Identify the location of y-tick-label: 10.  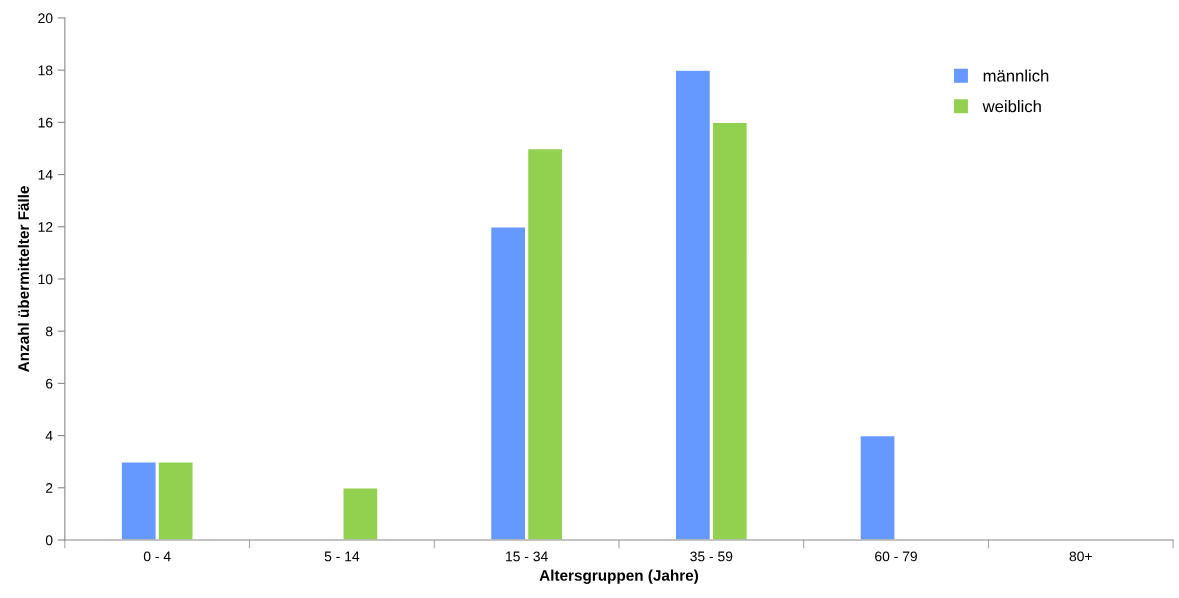
(45, 279).